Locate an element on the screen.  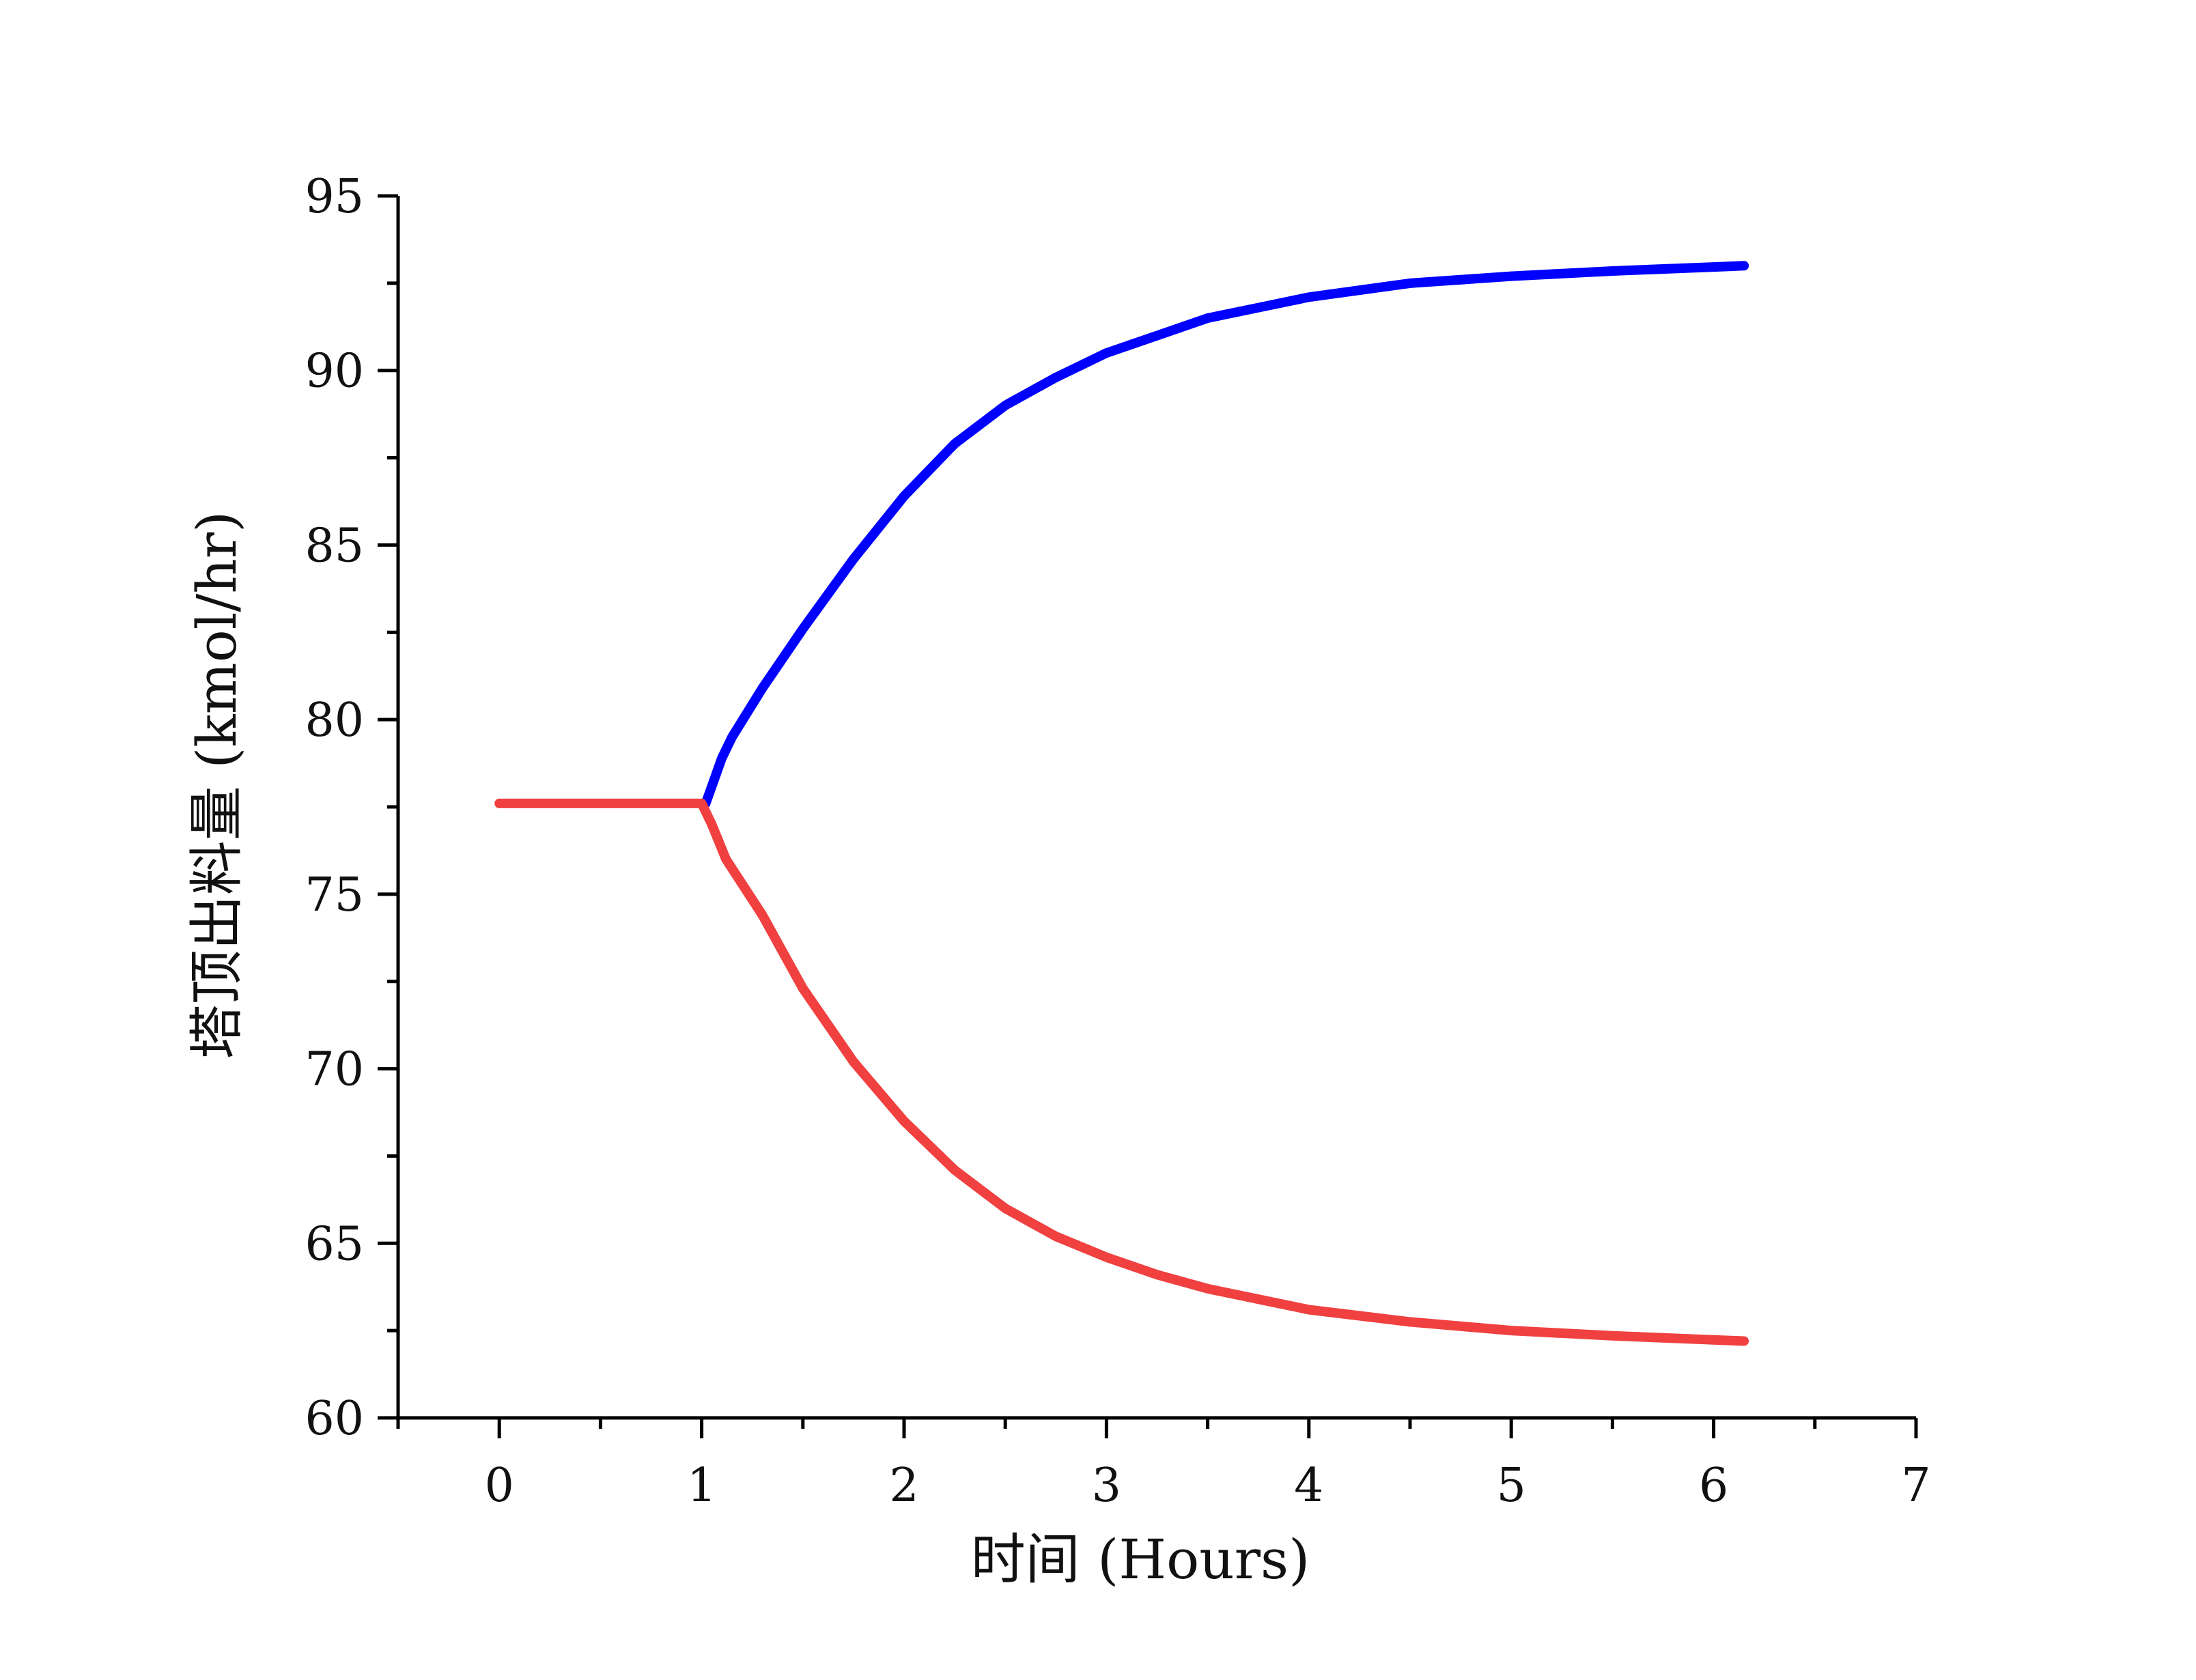
x-tick-label-5: 5 is located at coordinates (1512, 1486).